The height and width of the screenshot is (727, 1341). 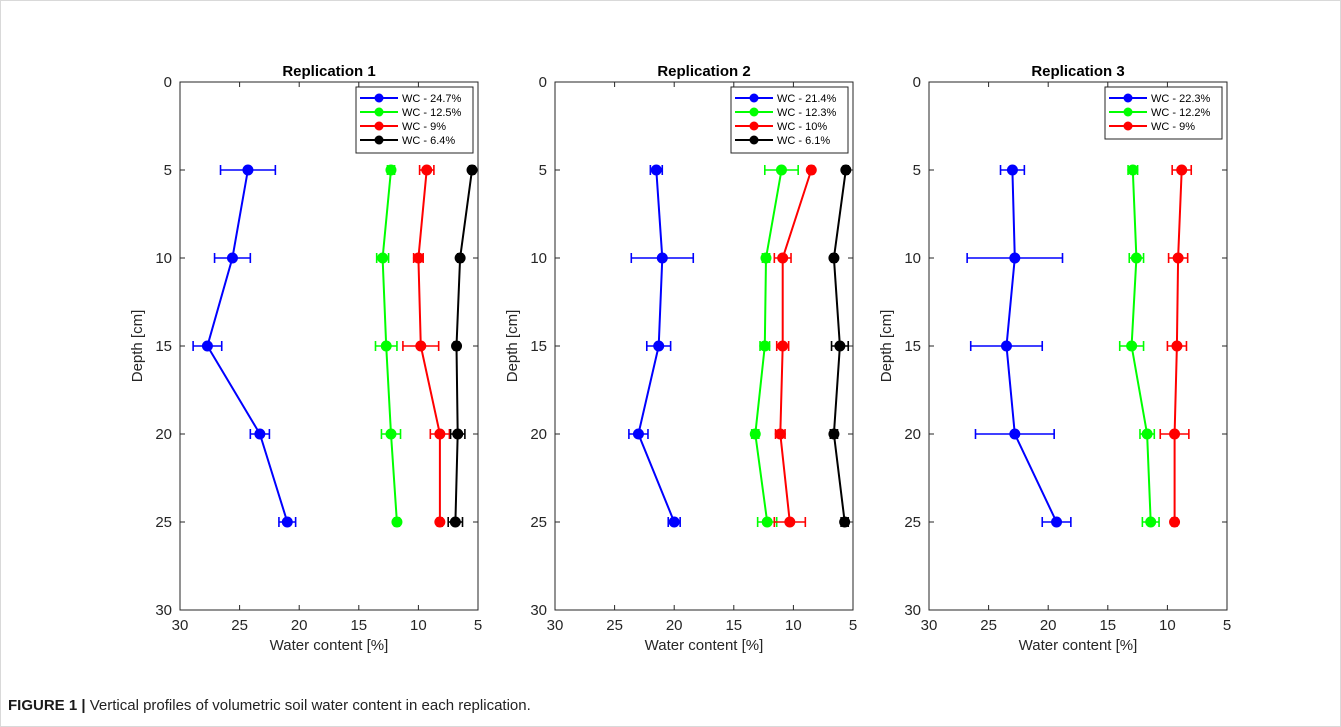 What do you see at coordinates (703, 71) in the screenshot?
I see `chart-title: Replication 2` at bounding box center [703, 71].